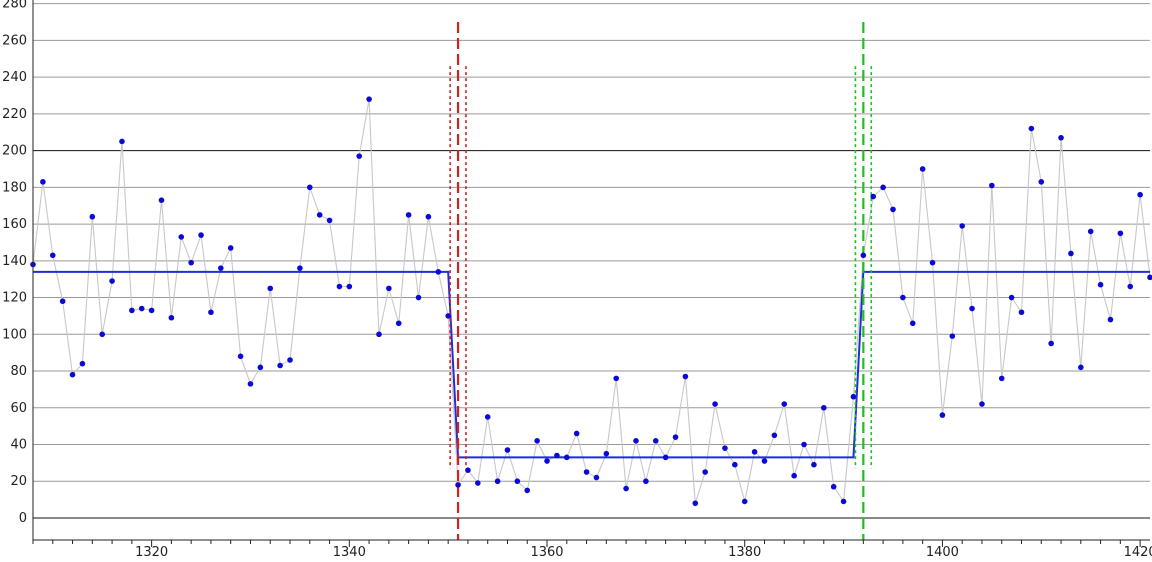 This screenshot has height=562, width=1152. What do you see at coordinates (744, 552) in the screenshot?
I see `x-tick-label: 1380` at bounding box center [744, 552].